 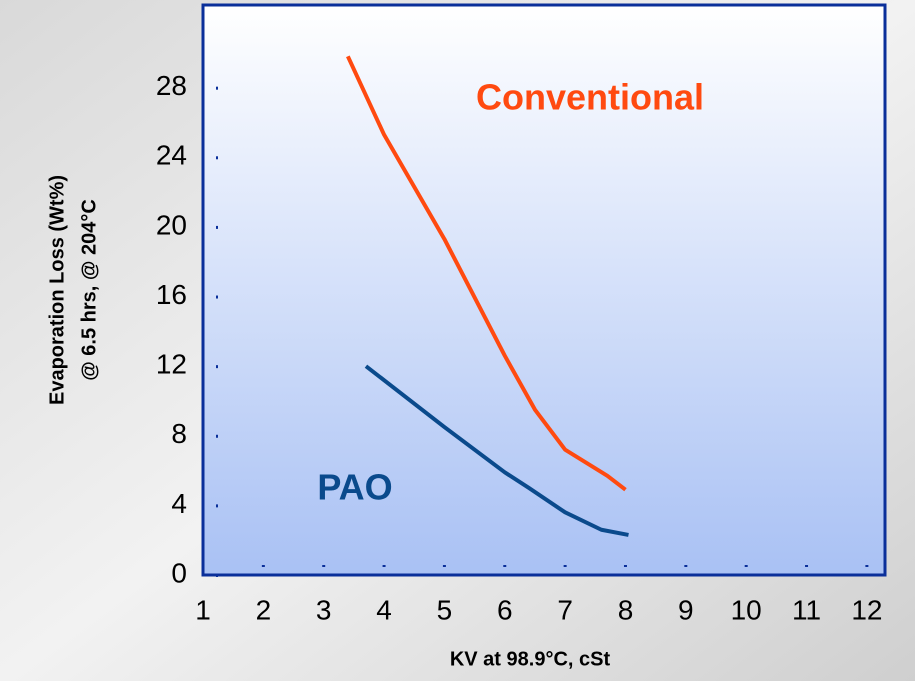 What do you see at coordinates (686, 609) in the screenshot?
I see `x-tick-label: 9` at bounding box center [686, 609].